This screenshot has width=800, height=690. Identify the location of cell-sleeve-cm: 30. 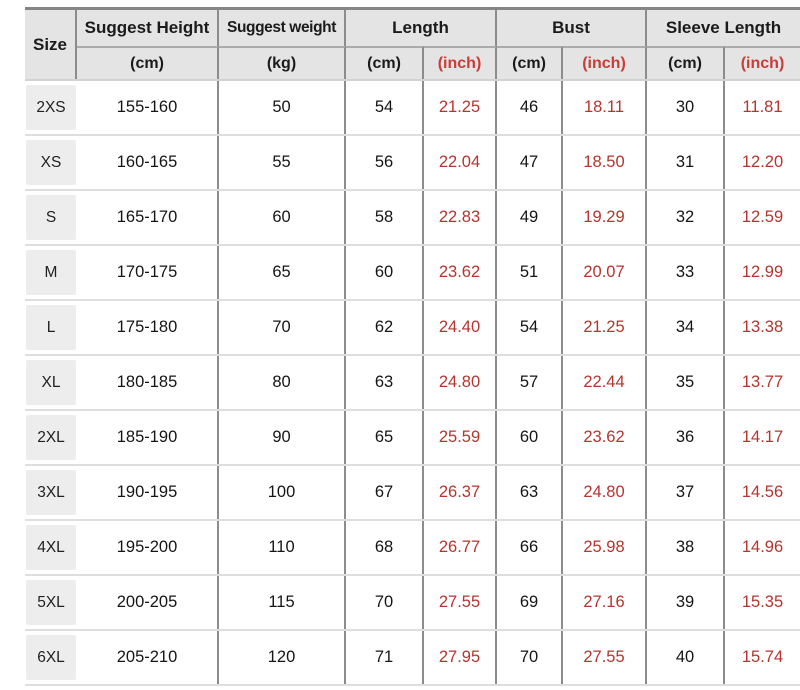
(686, 107).